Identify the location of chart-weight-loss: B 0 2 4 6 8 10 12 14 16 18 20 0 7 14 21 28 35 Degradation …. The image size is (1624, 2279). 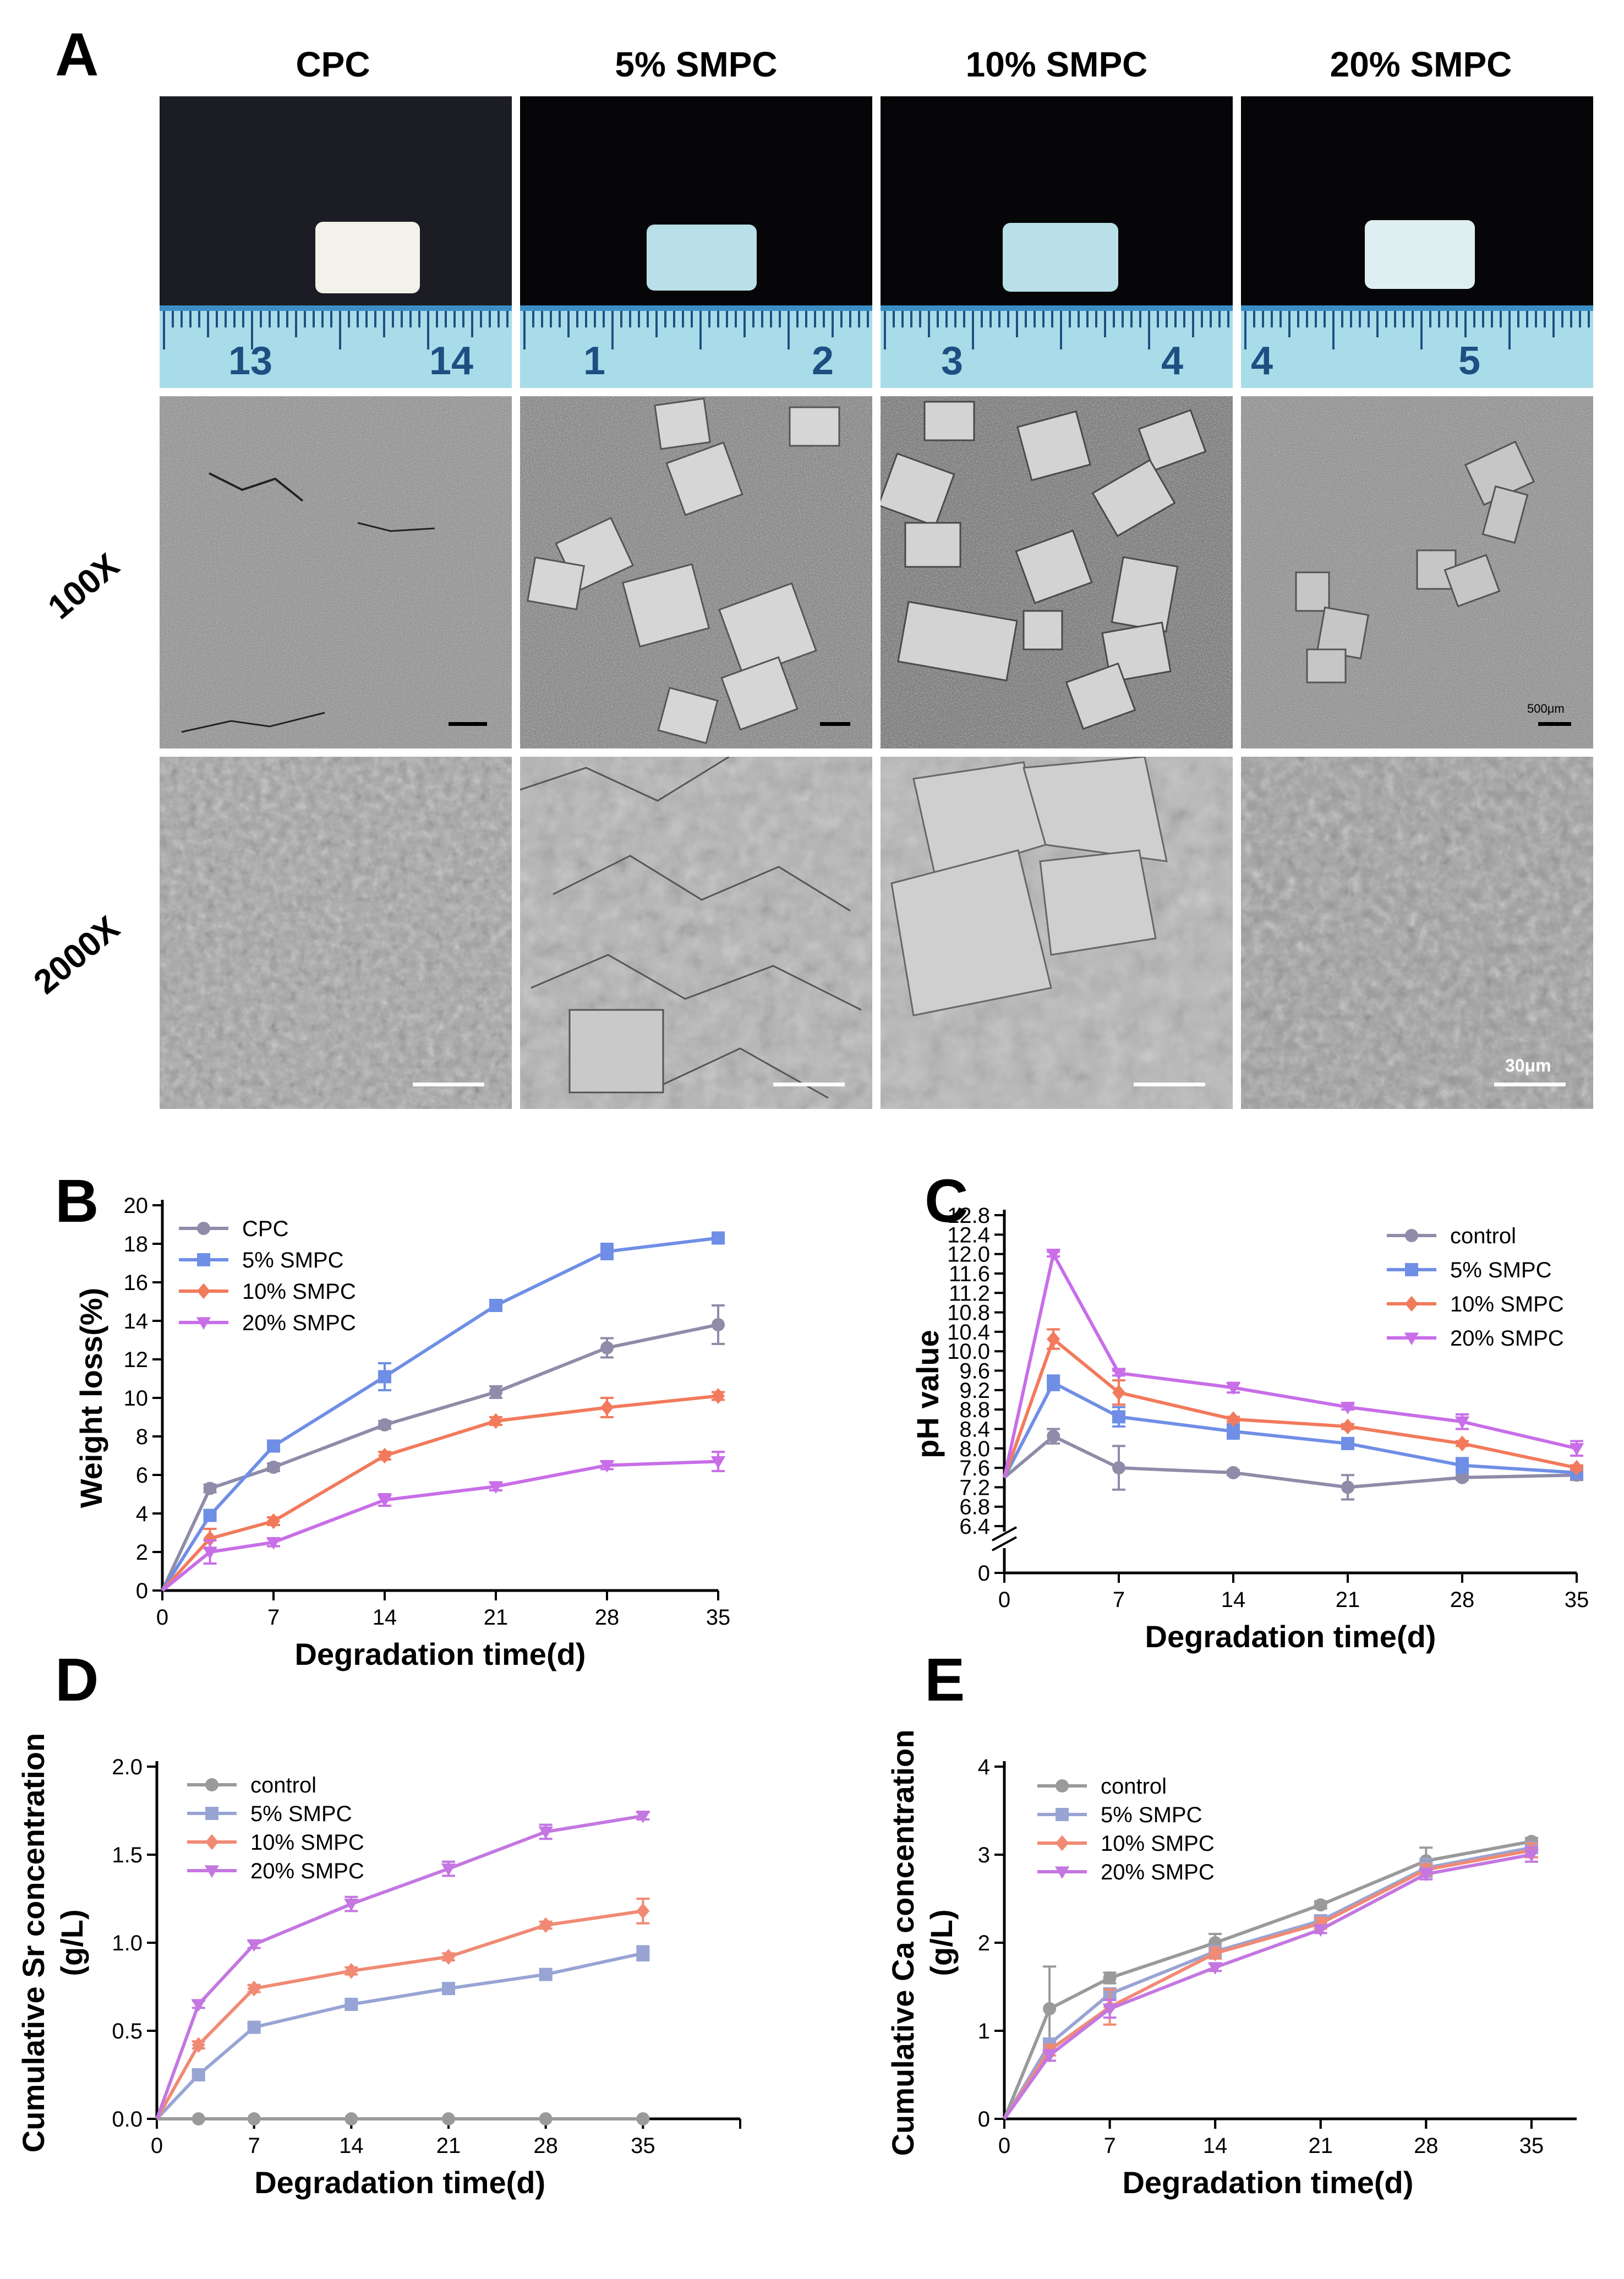
(393, 1419).